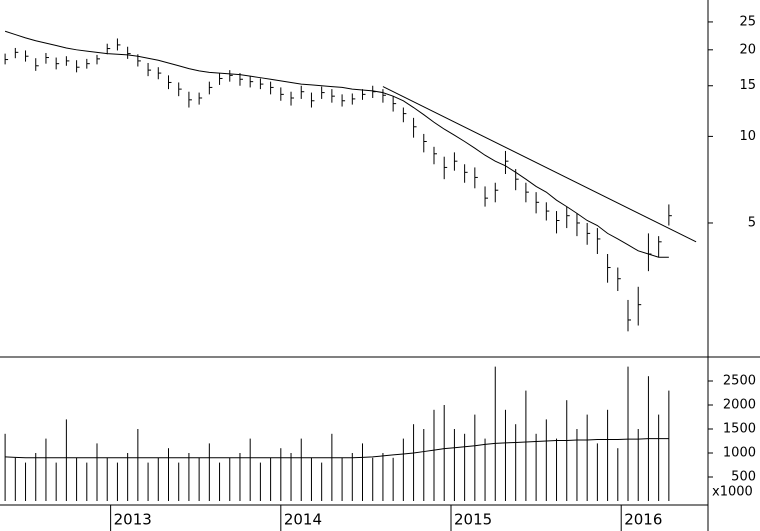  What do you see at coordinates (739, 453) in the screenshot?
I see `y-tick-label: 1000` at bounding box center [739, 453].